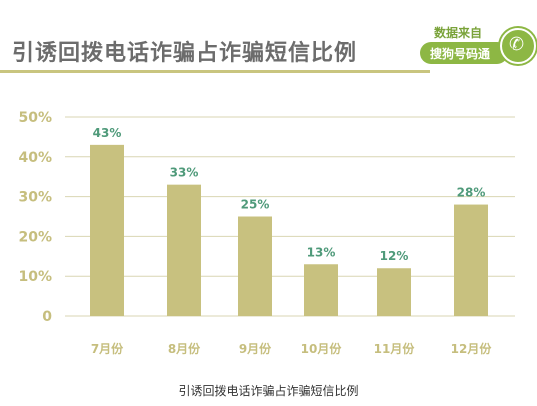 This screenshot has width=537, height=406. I want to click on x-tick-label: 8月份, so click(184, 348).